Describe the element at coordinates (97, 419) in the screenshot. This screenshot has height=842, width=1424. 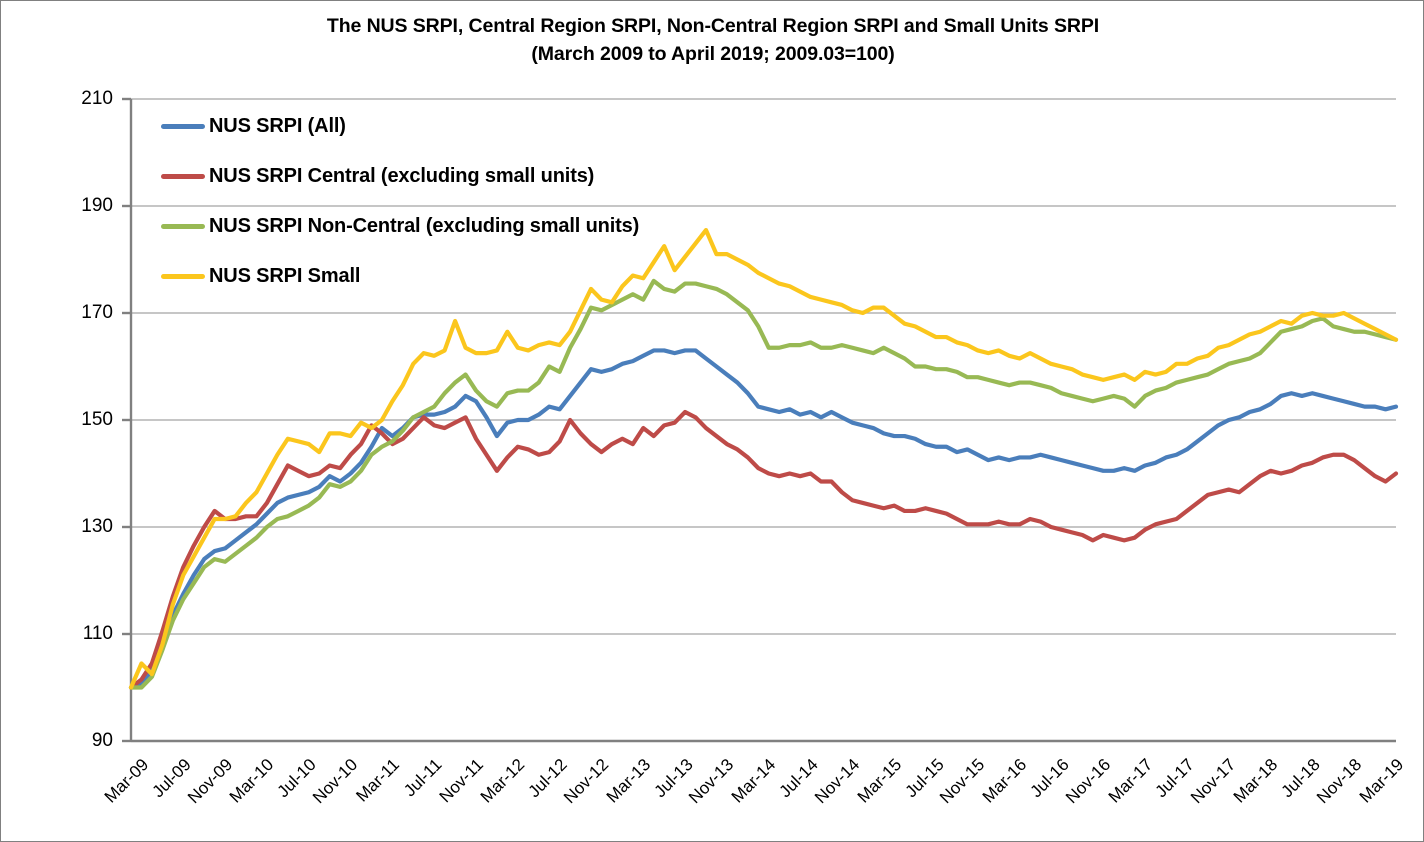
I see `y-tick-label-150: 150` at that location.